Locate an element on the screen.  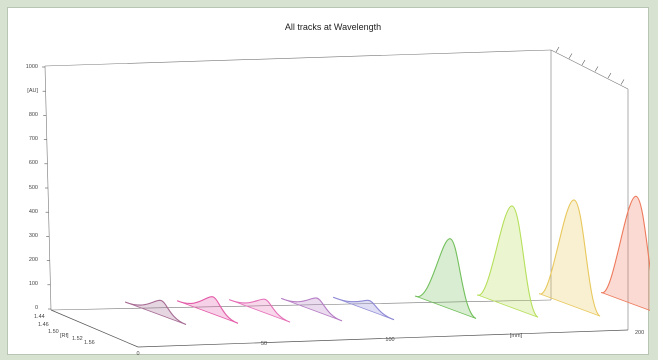
x-tick-label: 50 is located at coordinates (264, 344).